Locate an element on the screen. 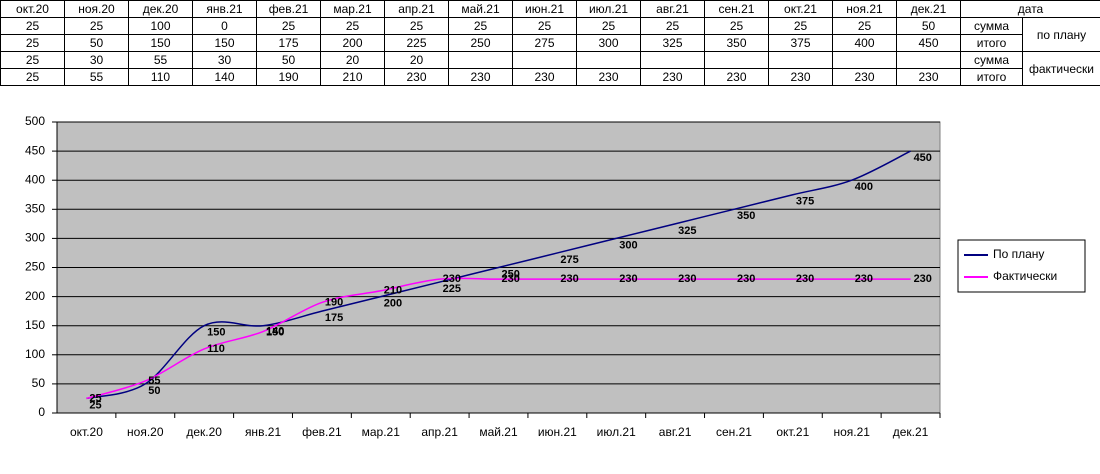 This screenshot has height=474, width=1100. sum-cell: 30 is located at coordinates (96, 60).